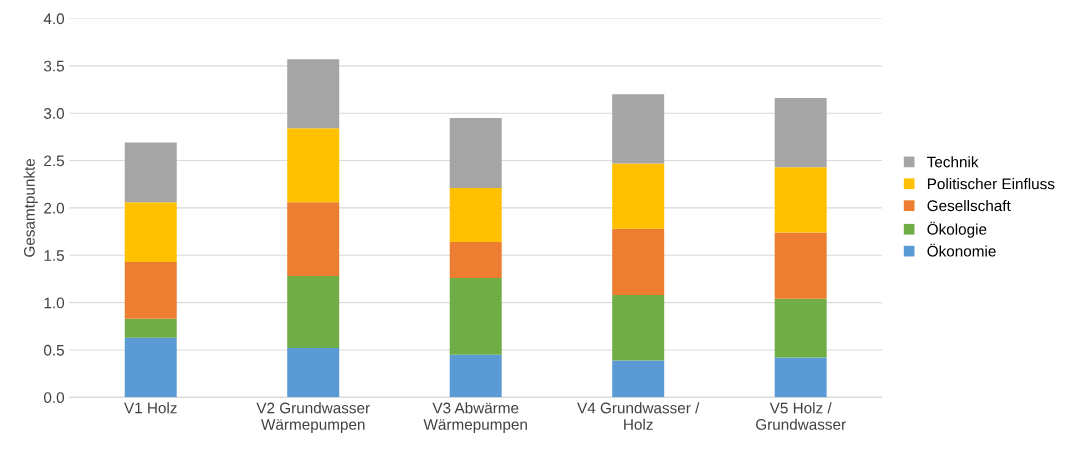 This screenshot has width=1069, height=462. What do you see at coordinates (54, 398) in the screenshot?
I see `y-tick-label: 0.0` at bounding box center [54, 398].